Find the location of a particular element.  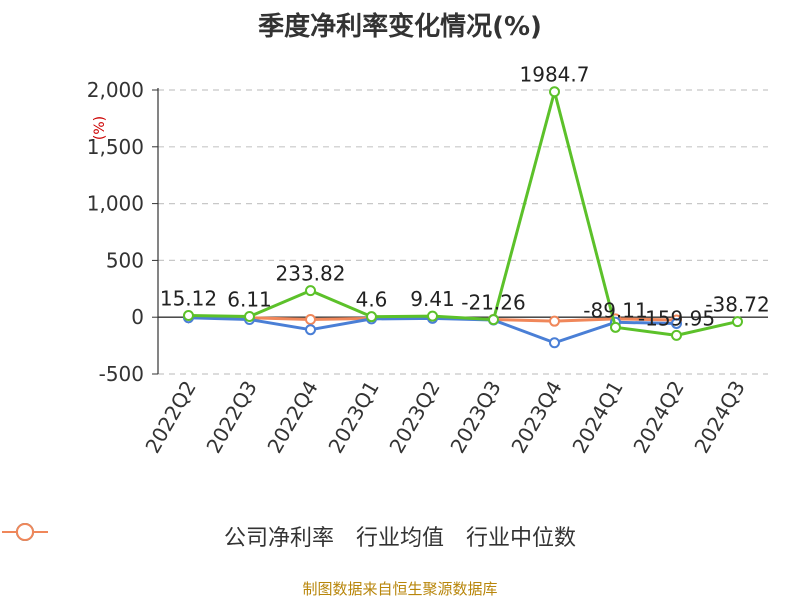

legend-marker-orange is located at coordinates (25, 532).